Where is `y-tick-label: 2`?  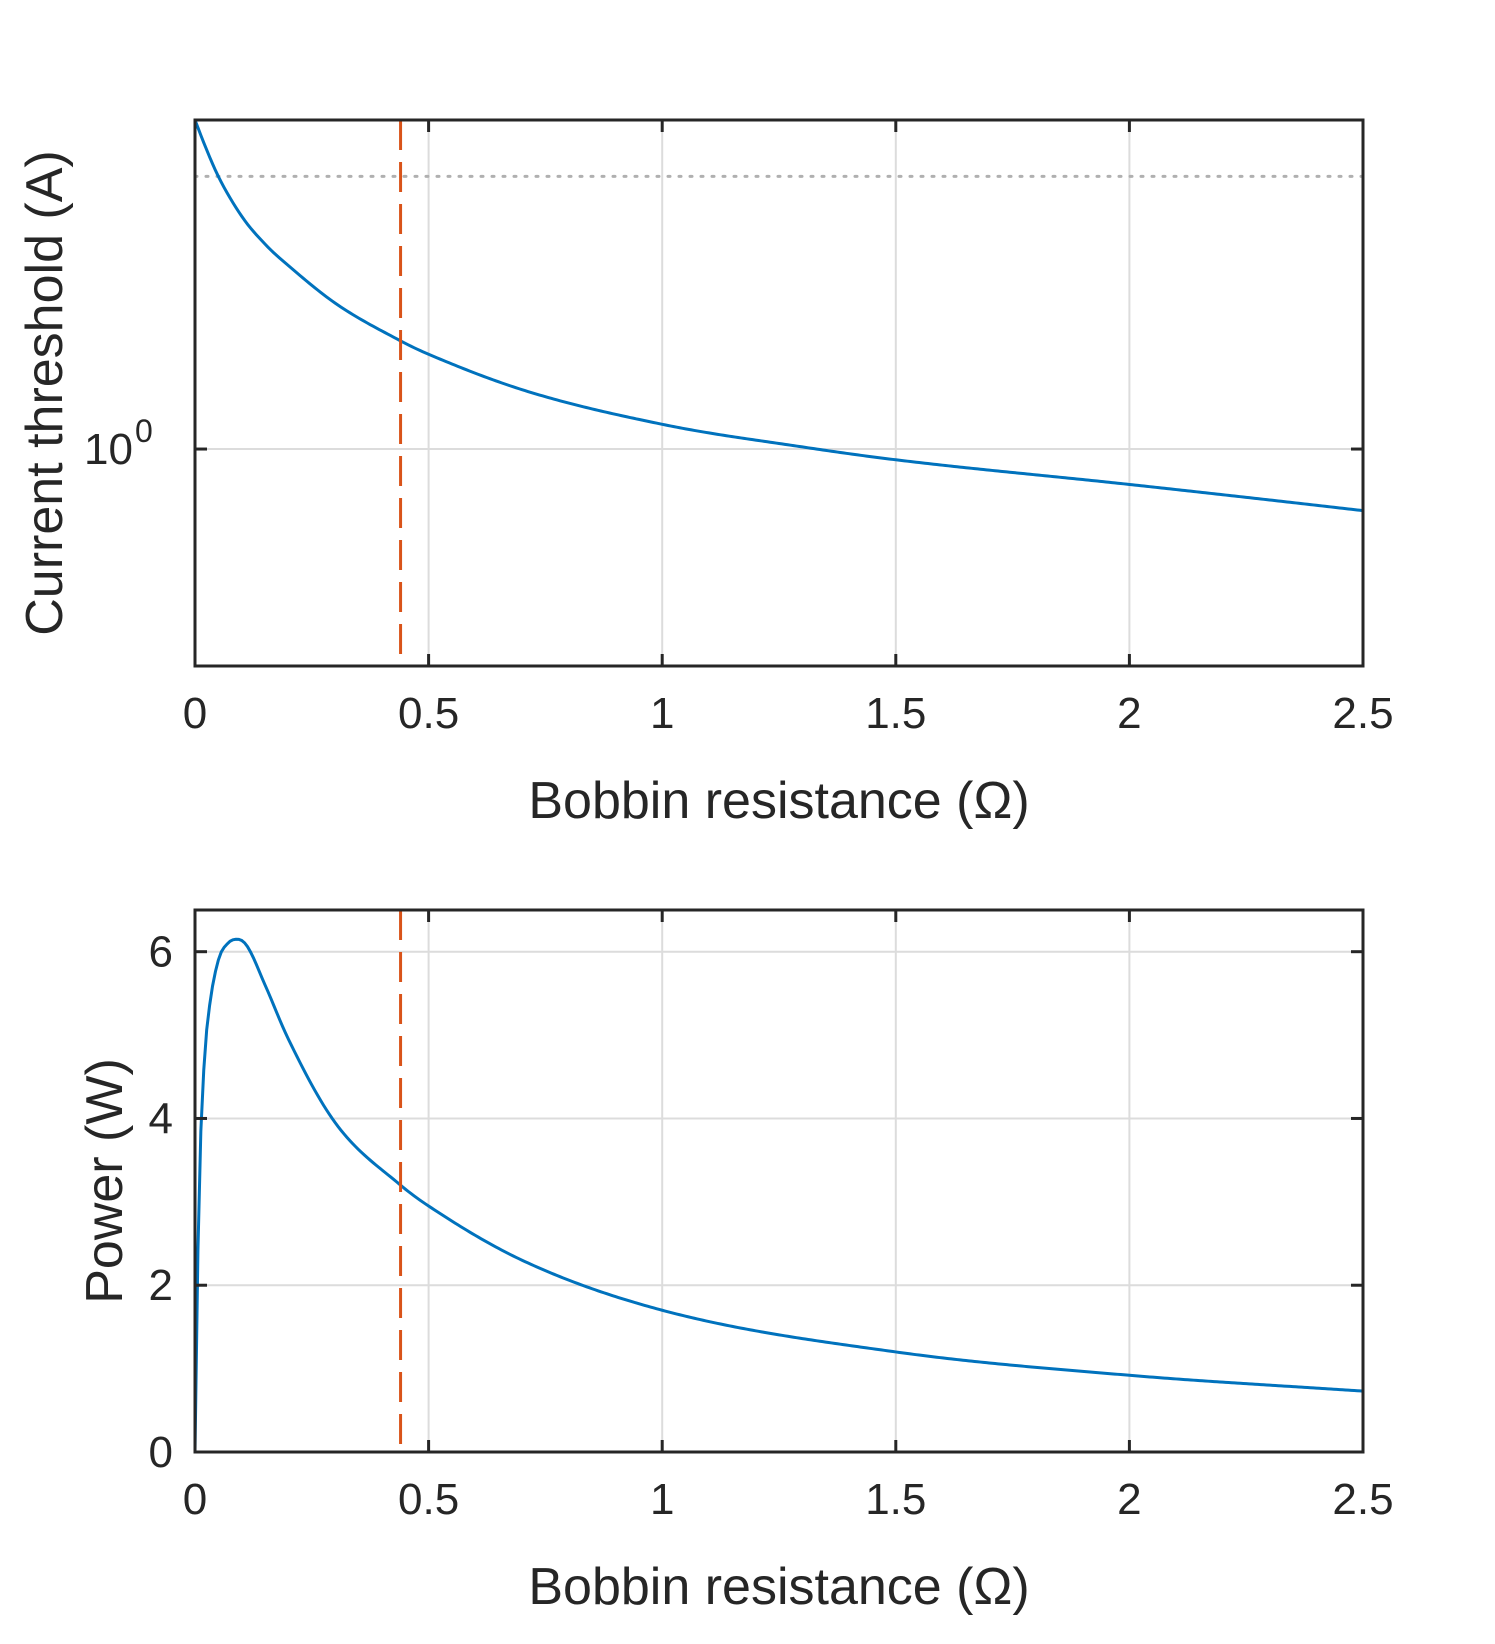
y-tick-label: 2 is located at coordinates (161, 1285).